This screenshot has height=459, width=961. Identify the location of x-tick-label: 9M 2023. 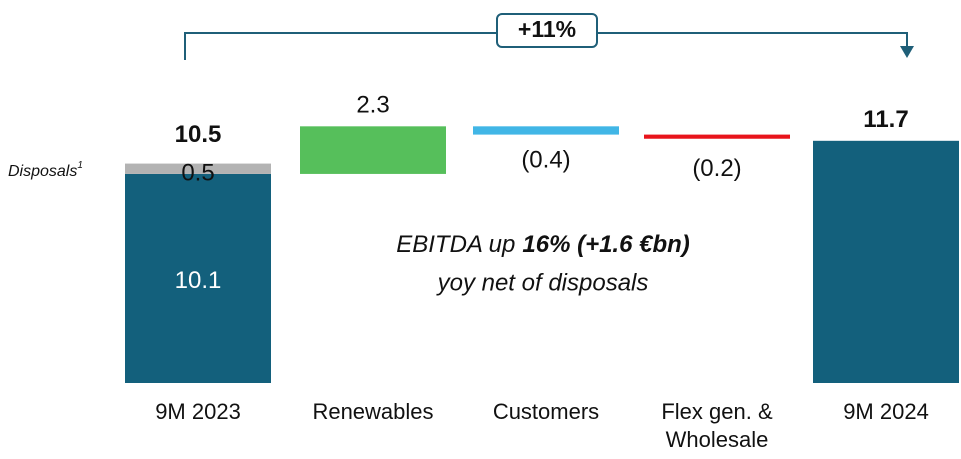
(198, 411).